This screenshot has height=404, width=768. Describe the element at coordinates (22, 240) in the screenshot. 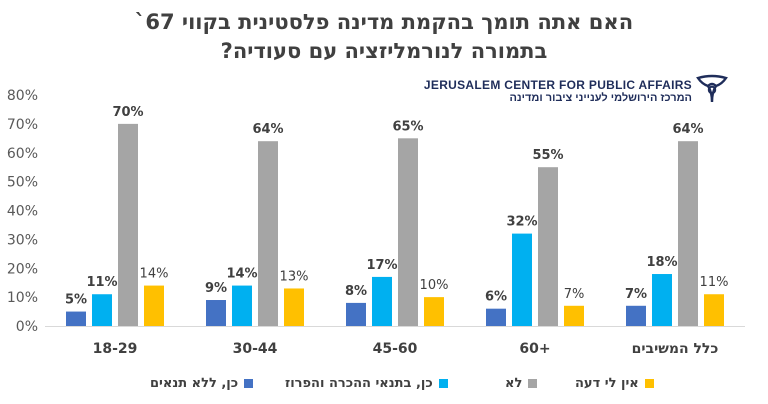

I see `y-tick-label-3: 30%` at that location.